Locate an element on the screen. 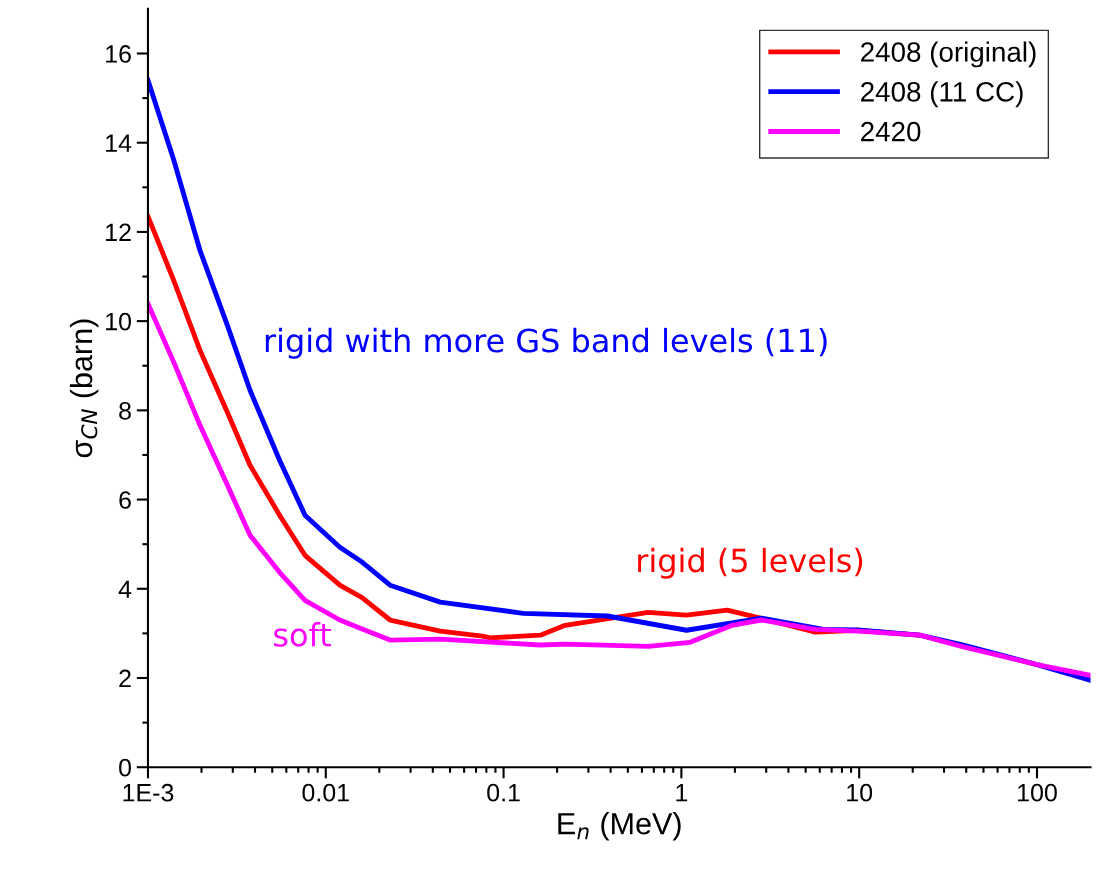 This screenshot has height=889, width=1096. x-tick-label: 0.01 is located at coordinates (325, 792).